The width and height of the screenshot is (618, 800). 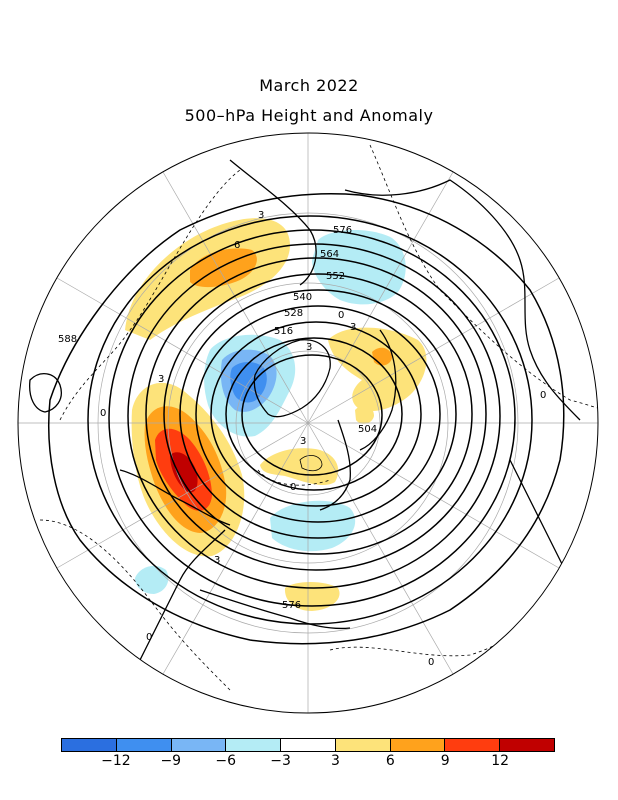 What do you see at coordinates (45, 393) in the screenshot?
I see `pacific-islands` at bounding box center [45, 393].